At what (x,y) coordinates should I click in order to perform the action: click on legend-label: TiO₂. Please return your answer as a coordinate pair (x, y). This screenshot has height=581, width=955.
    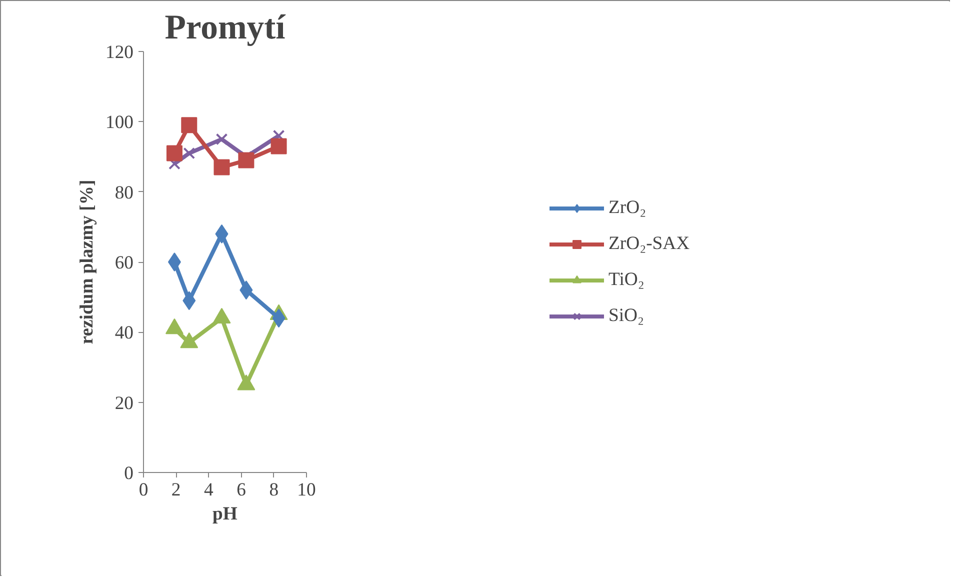
    Looking at the image, I should click on (627, 279).